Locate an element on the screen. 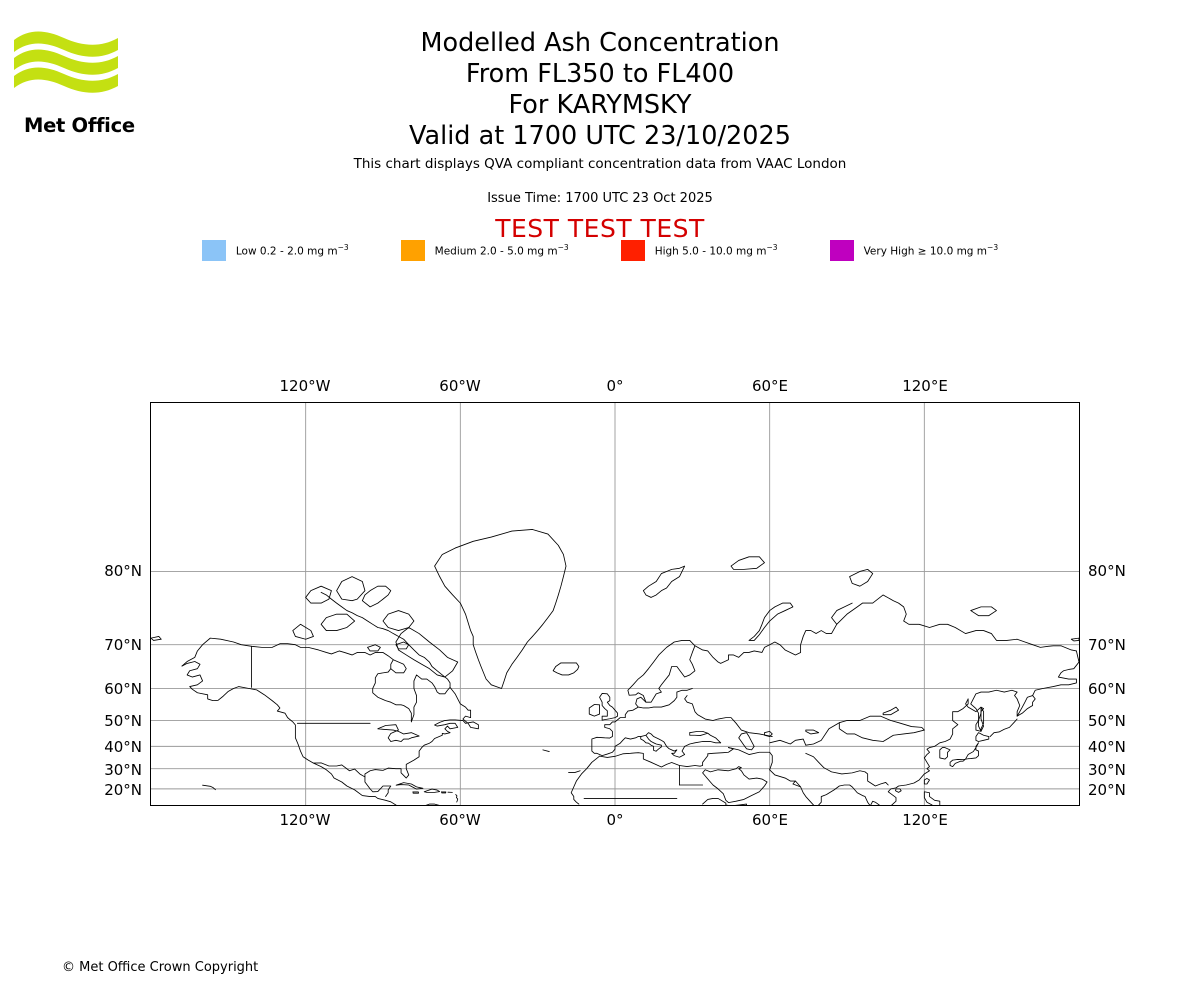 Image resolution: width=1200 pixels, height=1000 pixels. met-office-logo: Met Office is located at coordinates (73, 80).